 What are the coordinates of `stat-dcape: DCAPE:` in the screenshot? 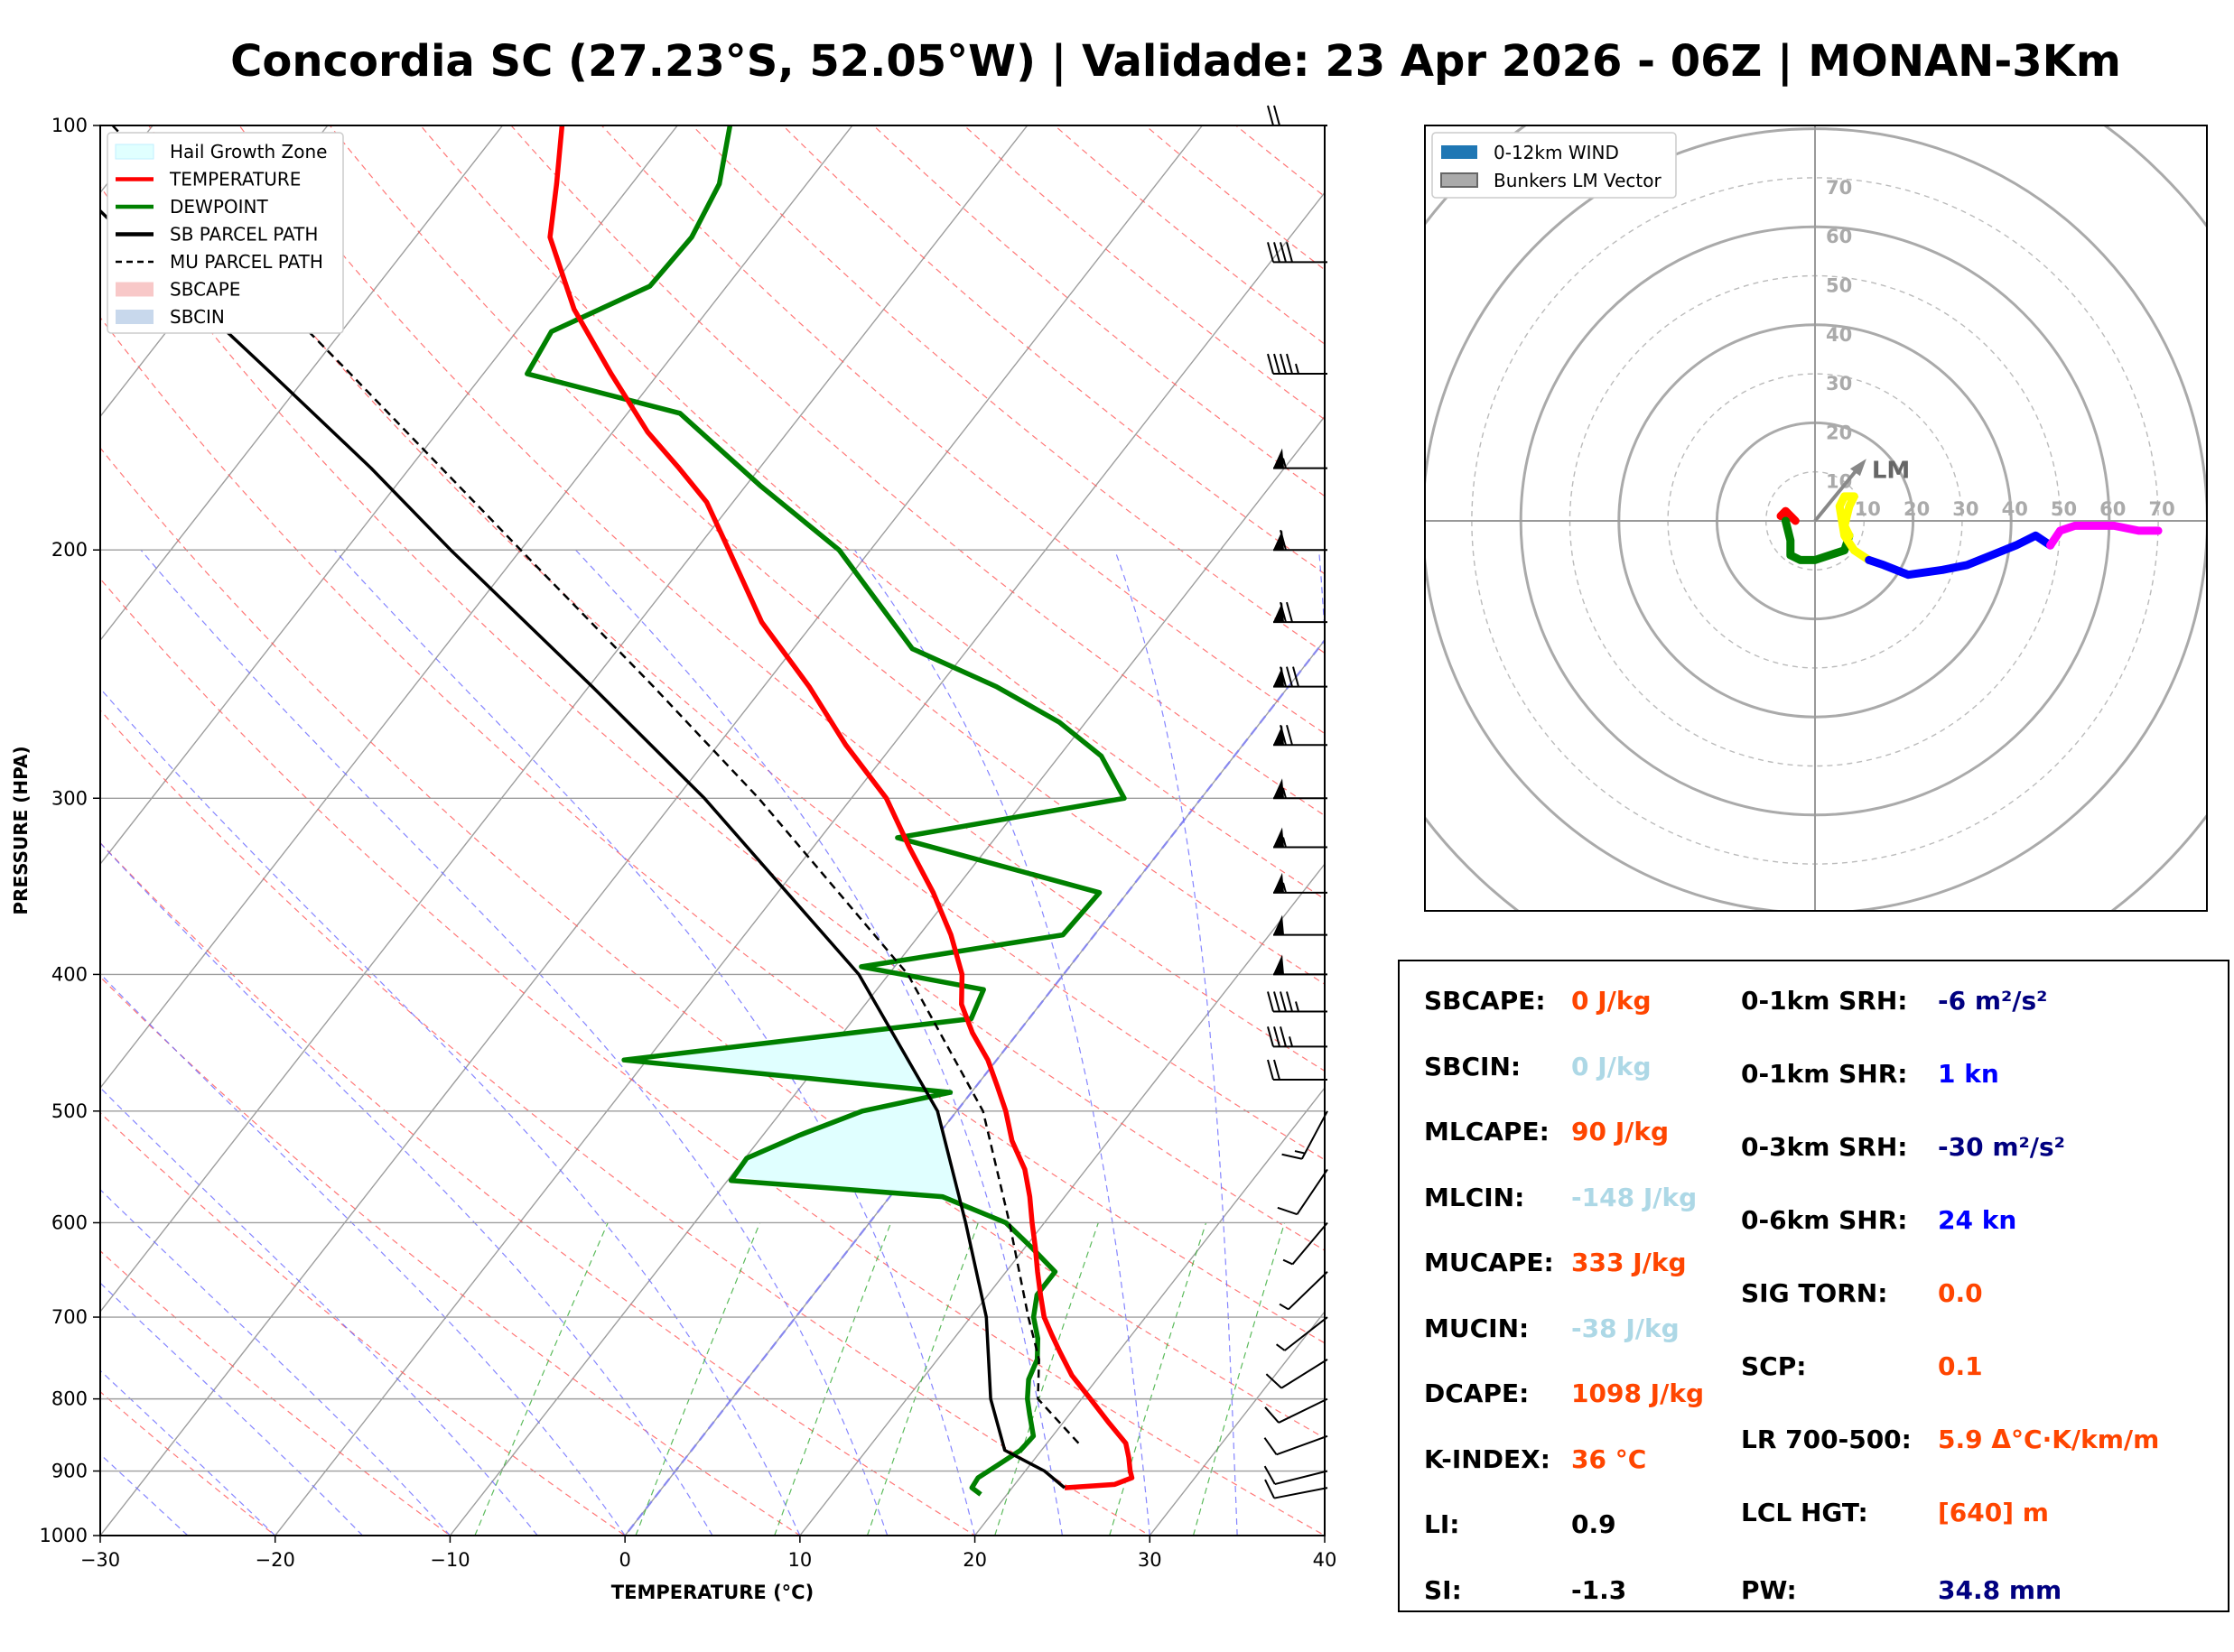 It's located at (1477, 1393).